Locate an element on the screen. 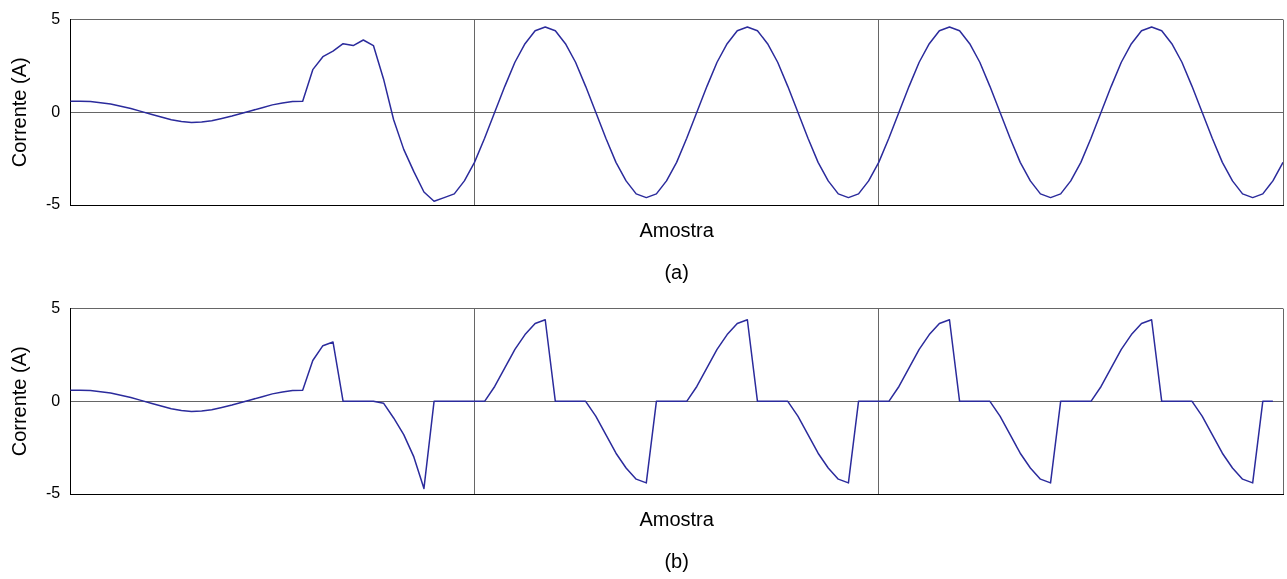 The width and height of the screenshot is (1287, 579). text: (b) is located at coordinates (676, 561).